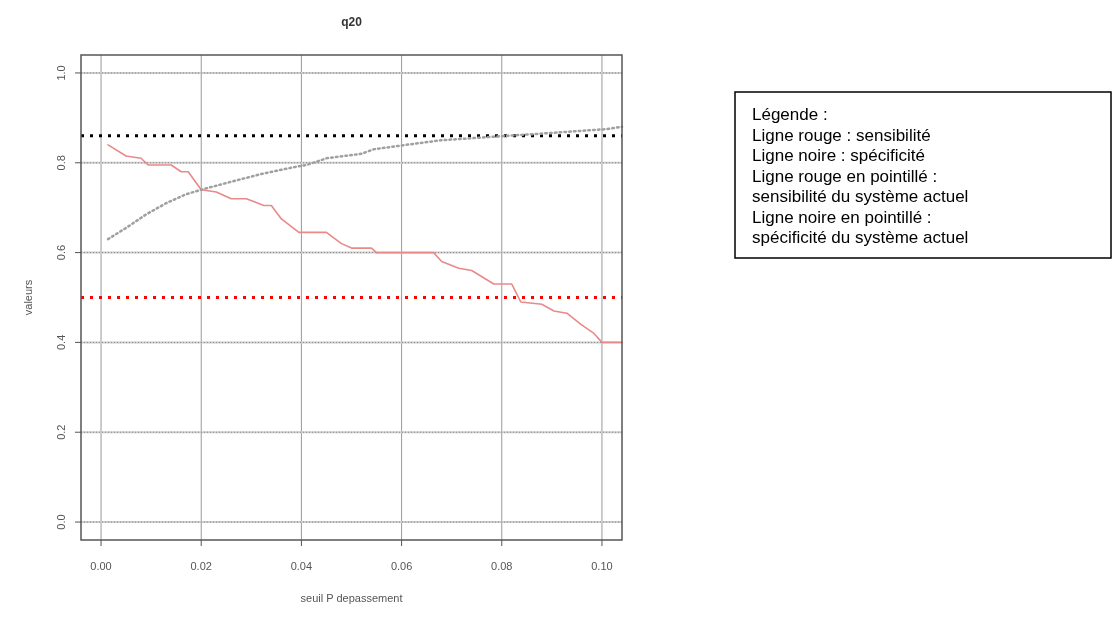  I want to click on y-axis-title: valeurs, so click(28, 297).